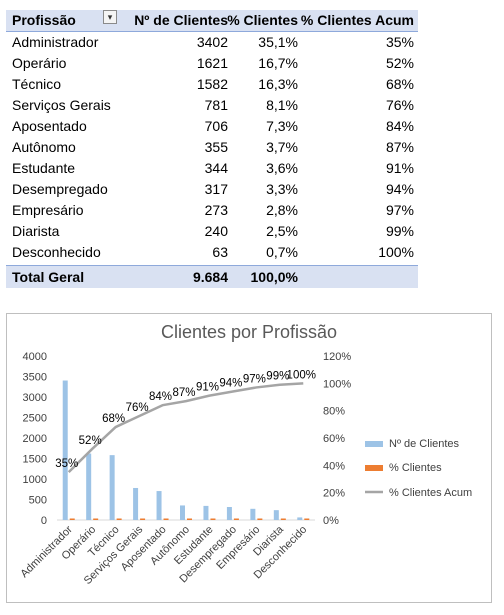  I want to click on table-row: Diarista 240 2,5% 99%, so click(212, 231).